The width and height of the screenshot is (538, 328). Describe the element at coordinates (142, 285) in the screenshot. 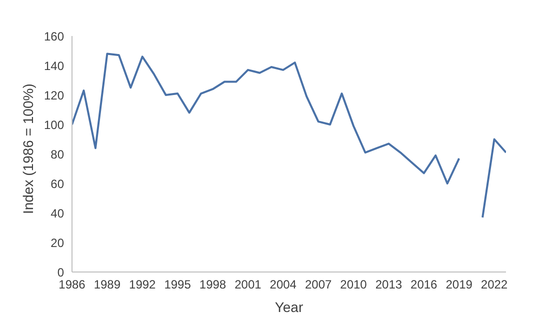

I see `x-tick-label: 1992` at that location.